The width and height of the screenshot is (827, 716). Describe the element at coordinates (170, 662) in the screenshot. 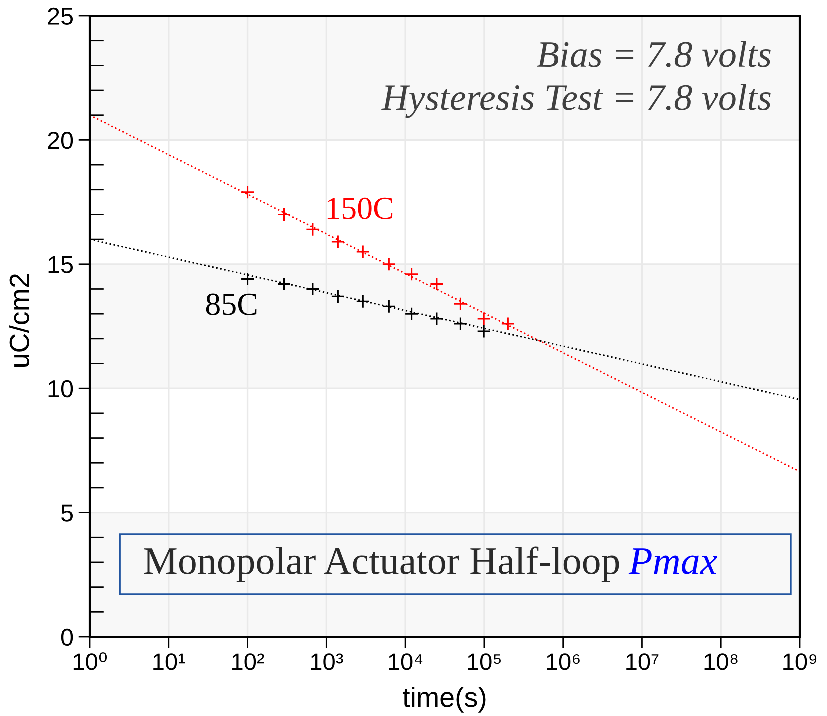

I see `x-tick-label: 10¹` at that location.